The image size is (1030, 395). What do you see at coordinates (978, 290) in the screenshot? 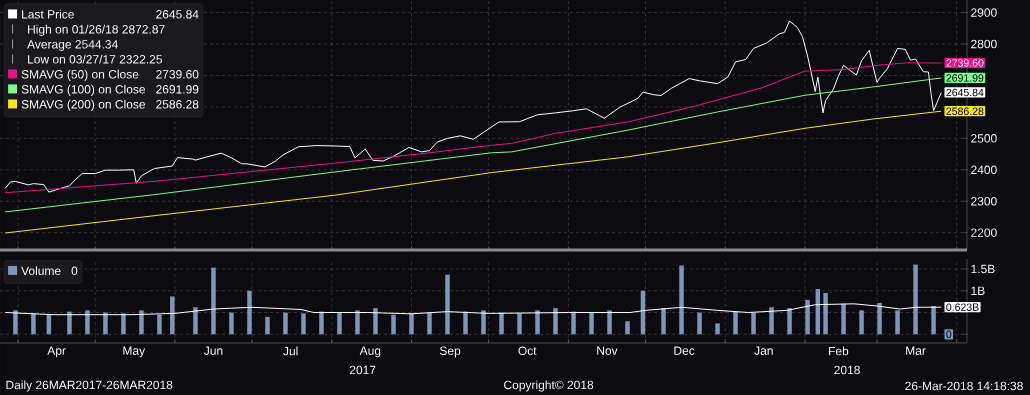
I see `y-tick-label: 1B` at bounding box center [978, 290].